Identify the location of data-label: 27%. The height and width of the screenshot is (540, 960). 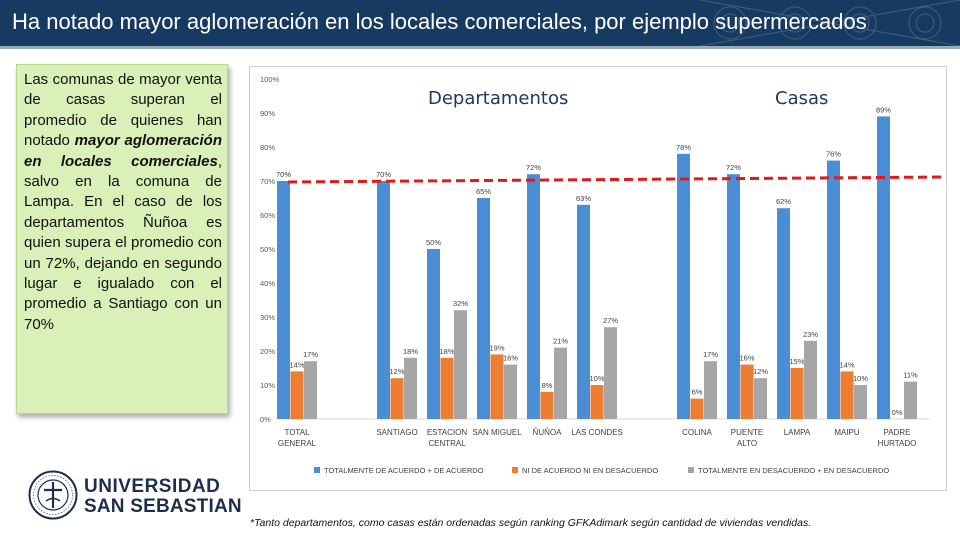
(610, 320).